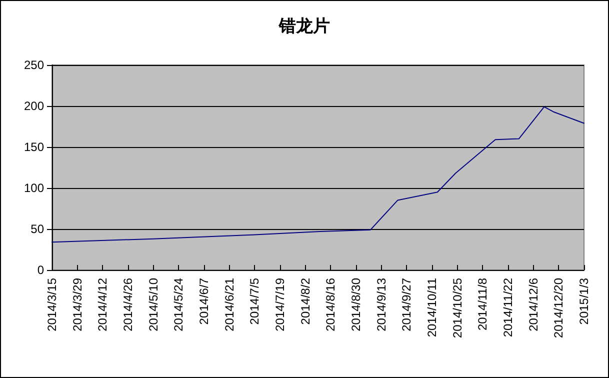  I want to click on x-tick-label: 2014/7/5, so click(255, 301).